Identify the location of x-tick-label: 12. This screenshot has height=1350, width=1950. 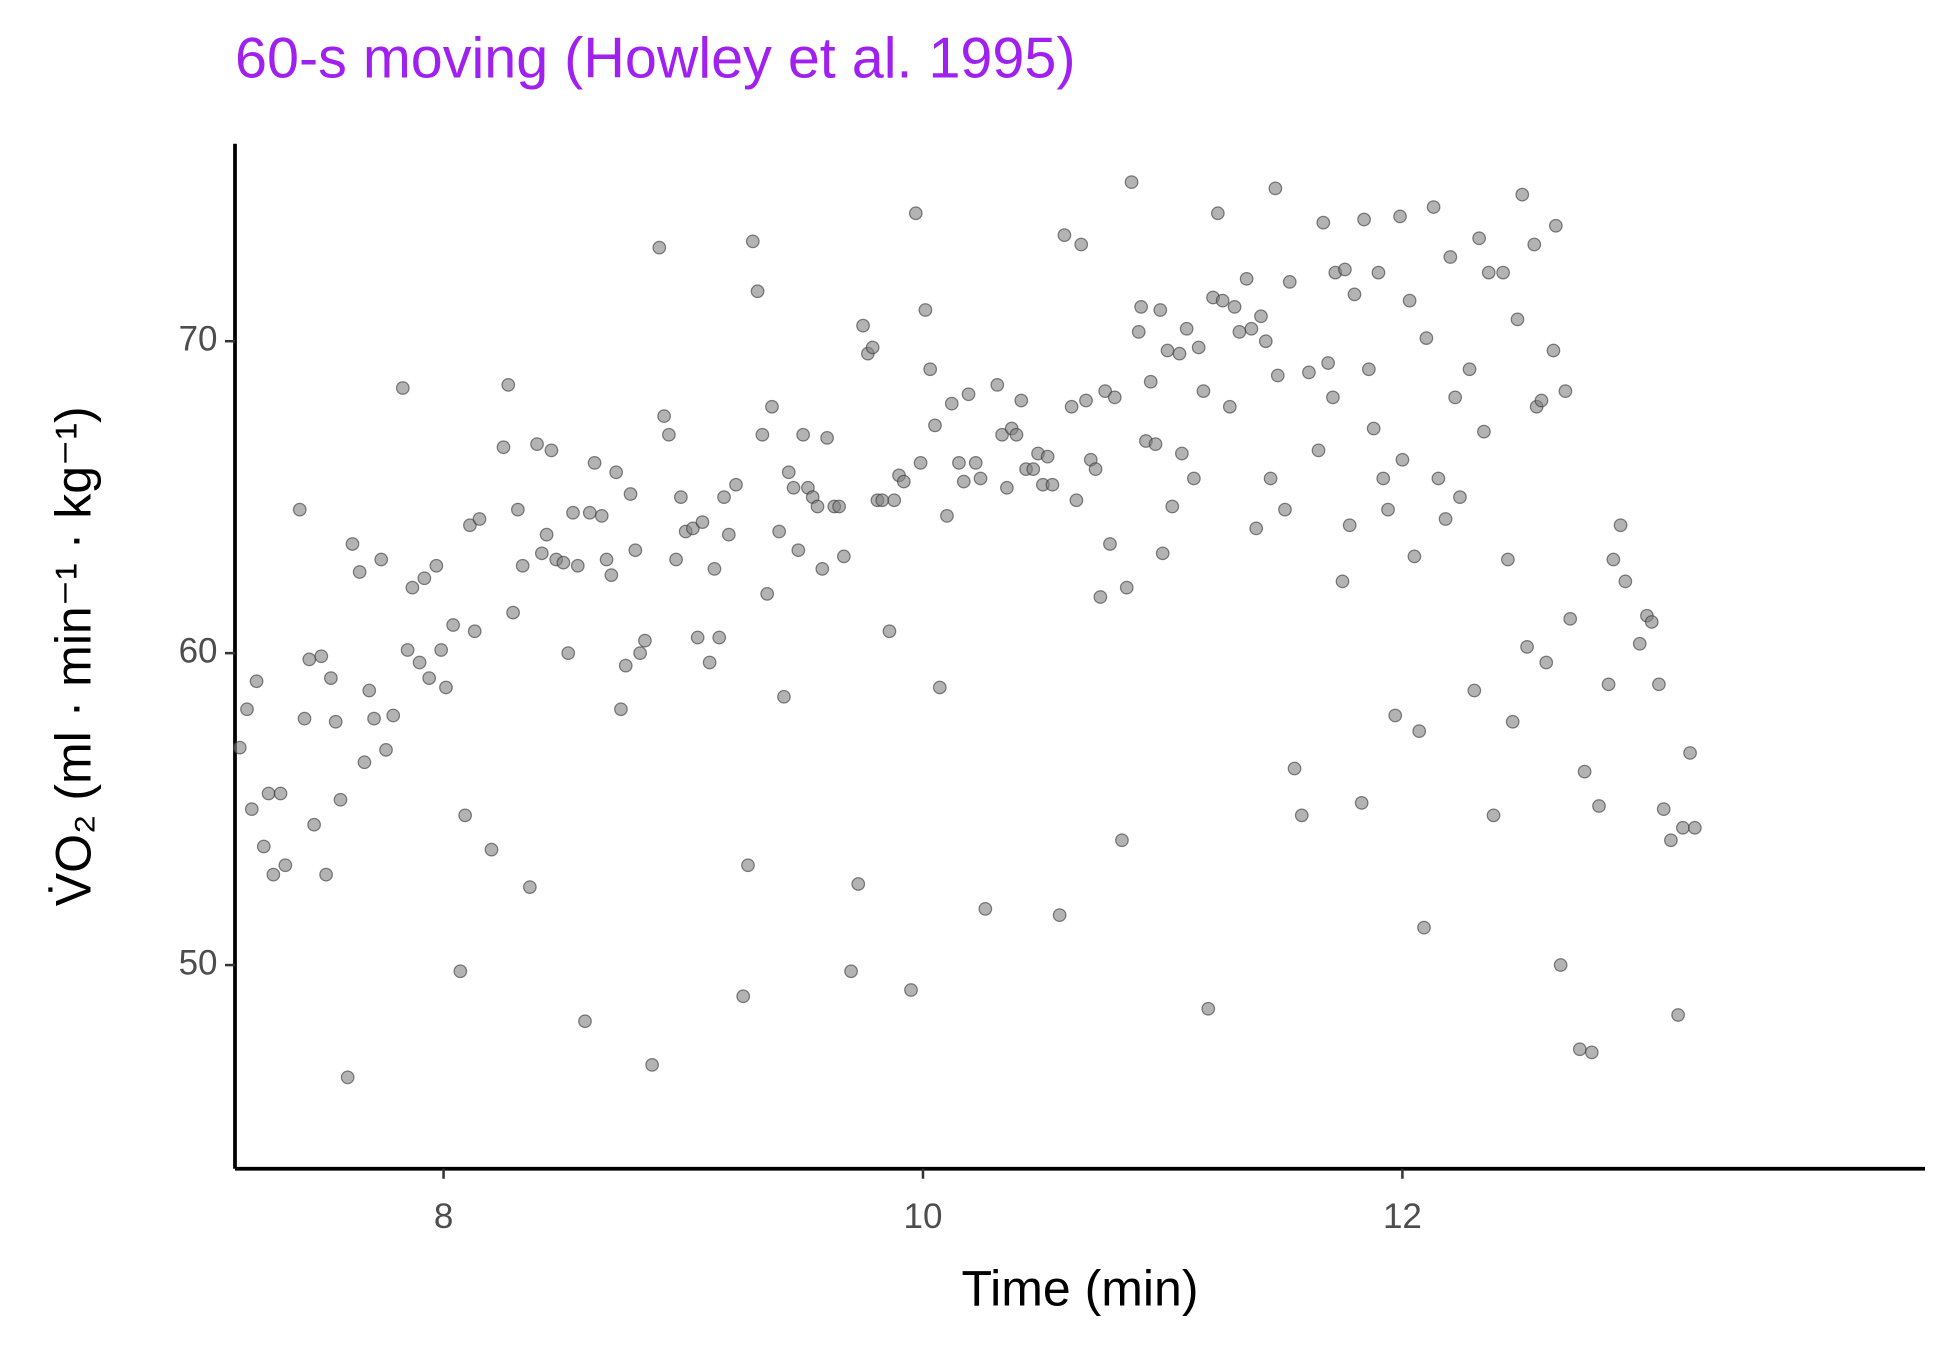
(1402, 1216).